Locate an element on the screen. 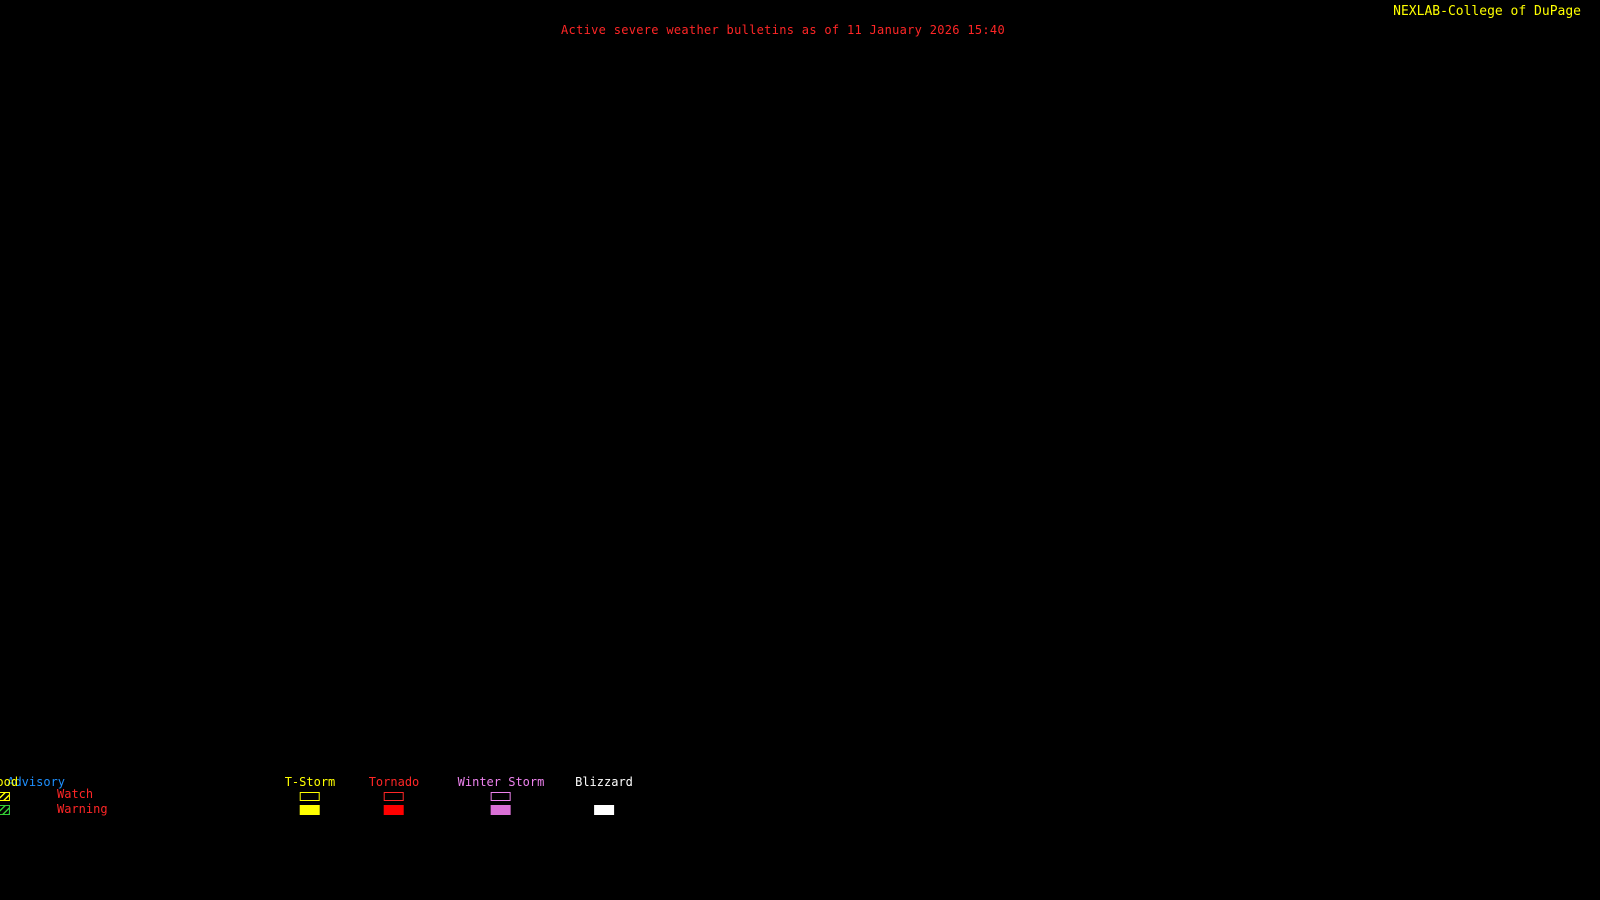 The height and width of the screenshot is (900, 1600). blizzard-warning-swatch is located at coordinates (603, 810).